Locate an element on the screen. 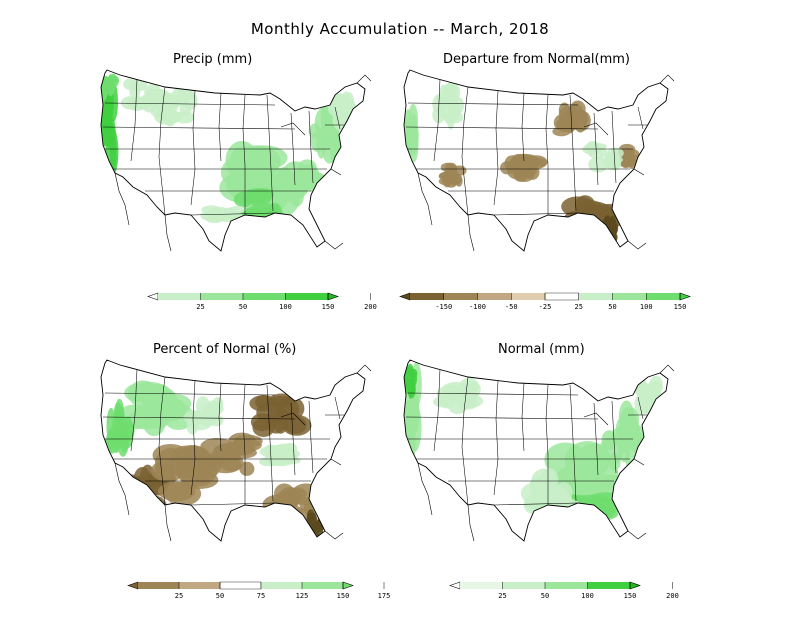 The width and height of the screenshot is (800, 618). colorbar-tick-label: -50 is located at coordinates (511, 307).